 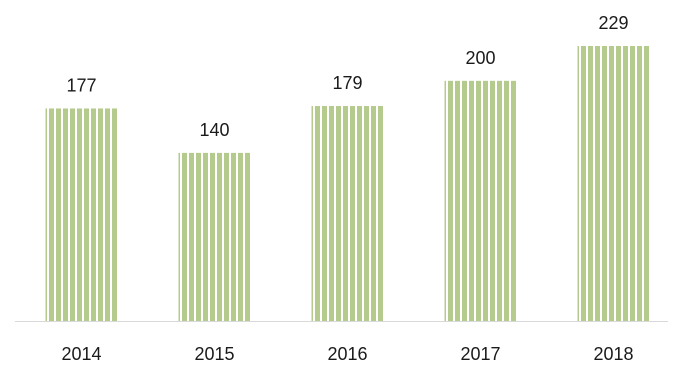 What do you see at coordinates (214, 130) in the screenshot?
I see `data-label-2015: 140` at bounding box center [214, 130].